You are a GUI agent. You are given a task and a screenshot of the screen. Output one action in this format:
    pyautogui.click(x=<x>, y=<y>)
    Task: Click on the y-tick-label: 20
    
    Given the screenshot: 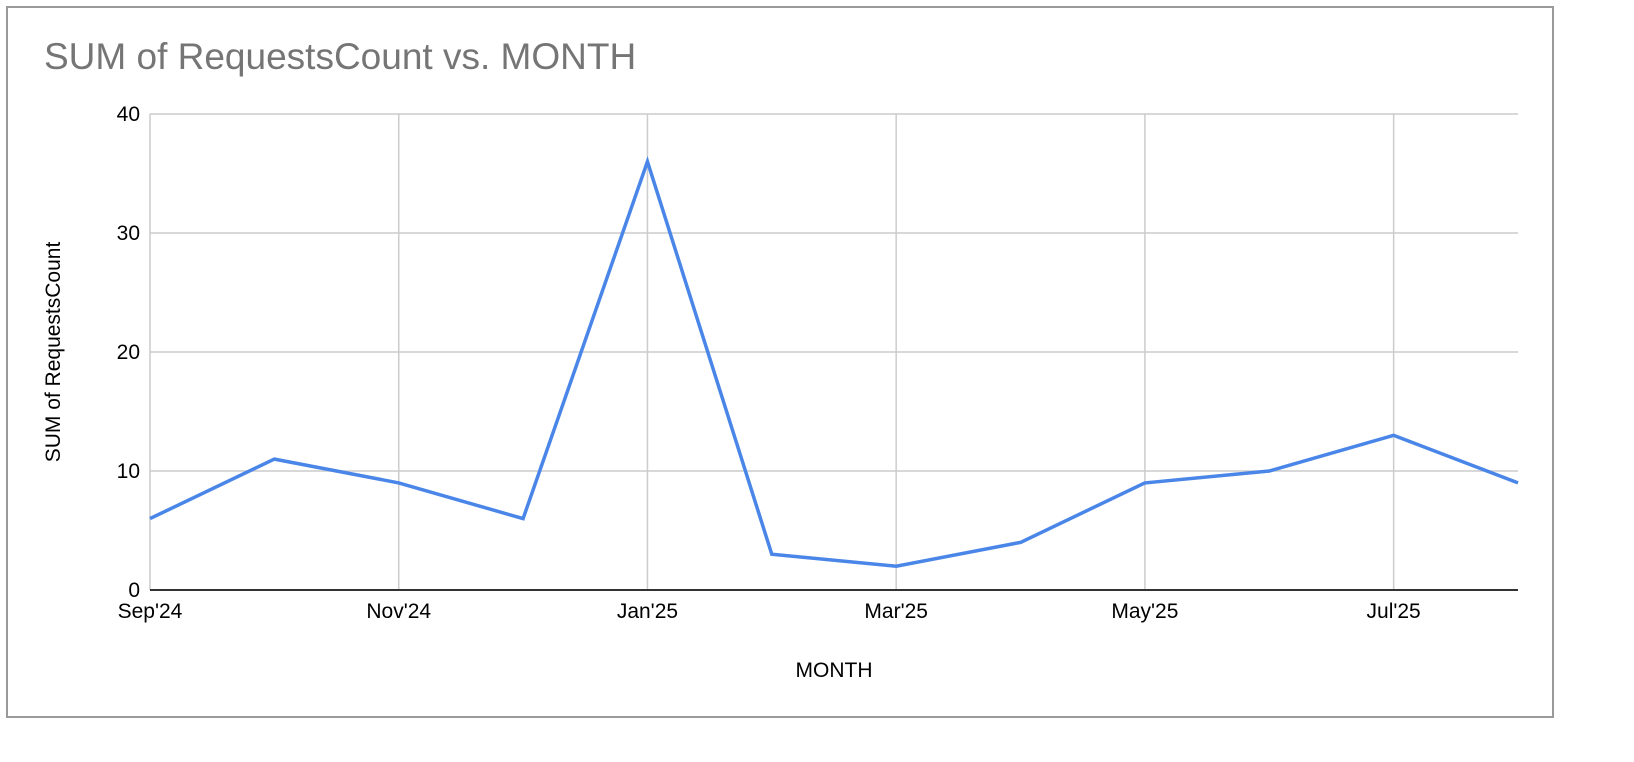 What is the action you would take?
    pyautogui.click(x=128, y=352)
    